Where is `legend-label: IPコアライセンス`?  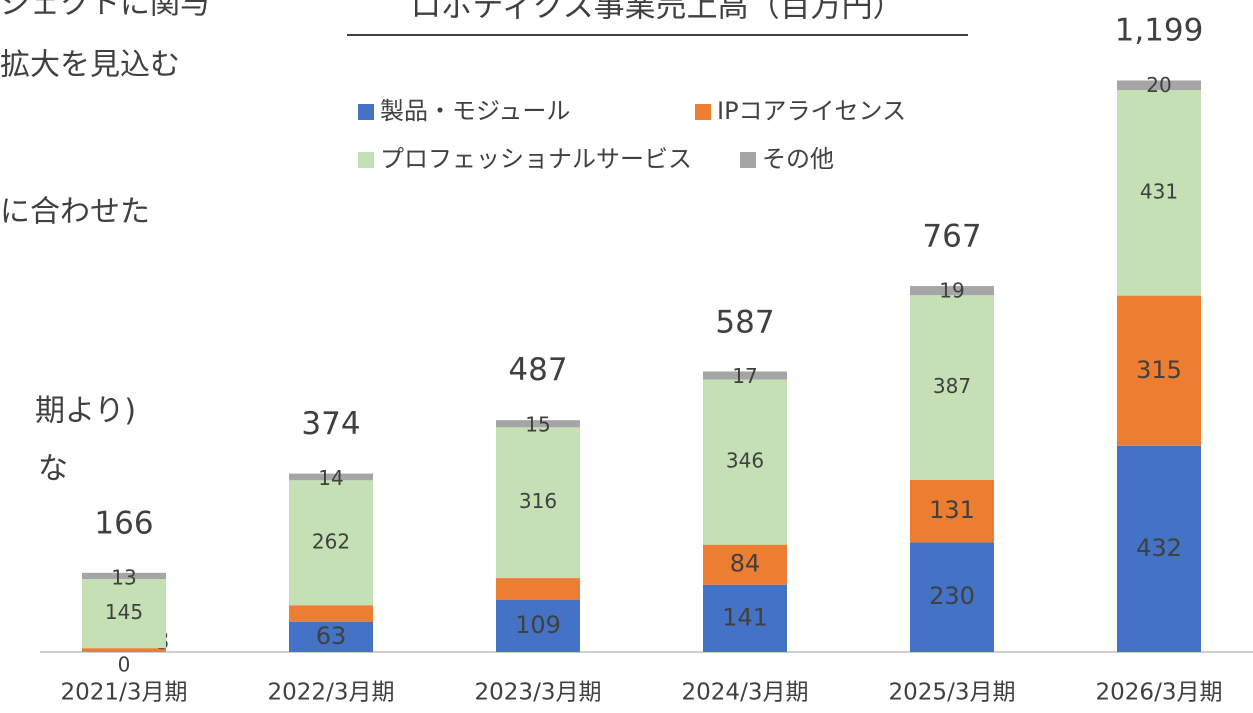 legend-label: IPコアライセンス is located at coordinates (811, 111).